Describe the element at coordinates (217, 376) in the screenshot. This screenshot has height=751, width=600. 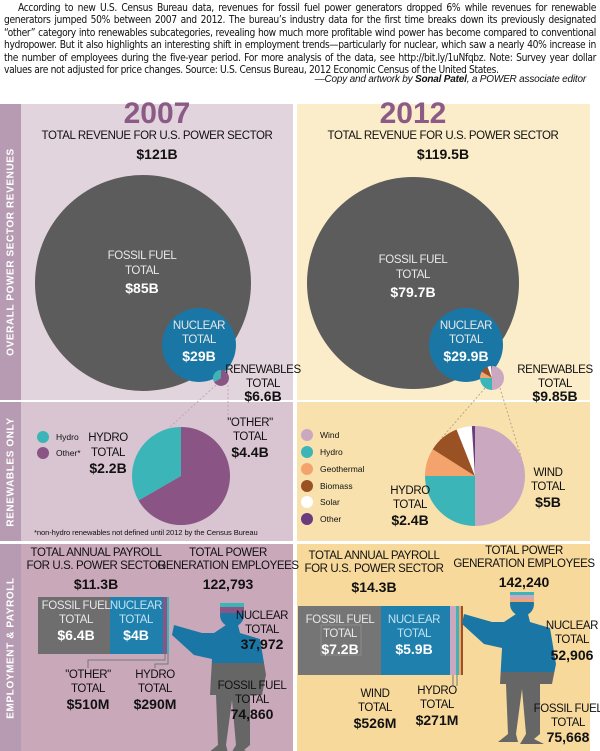
I see `pie-slice-hydro` at that location.